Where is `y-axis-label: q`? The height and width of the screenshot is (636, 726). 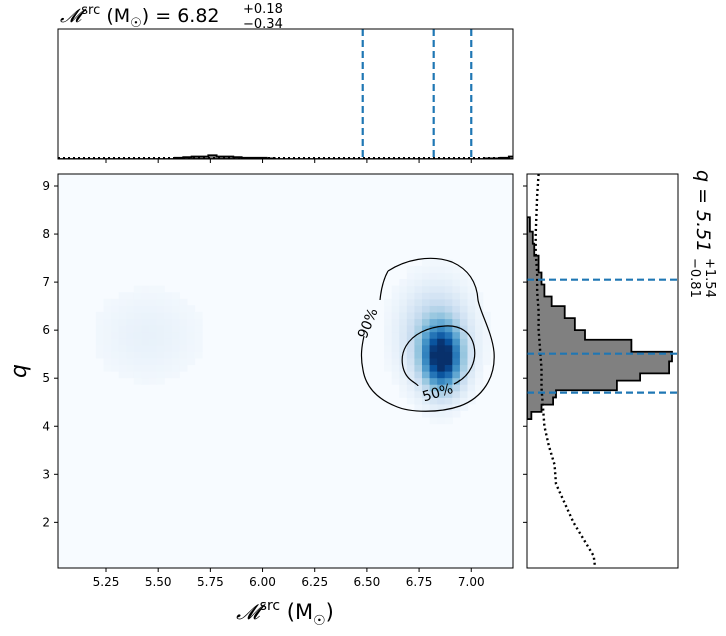 y-axis-label: q is located at coordinates (19, 371).